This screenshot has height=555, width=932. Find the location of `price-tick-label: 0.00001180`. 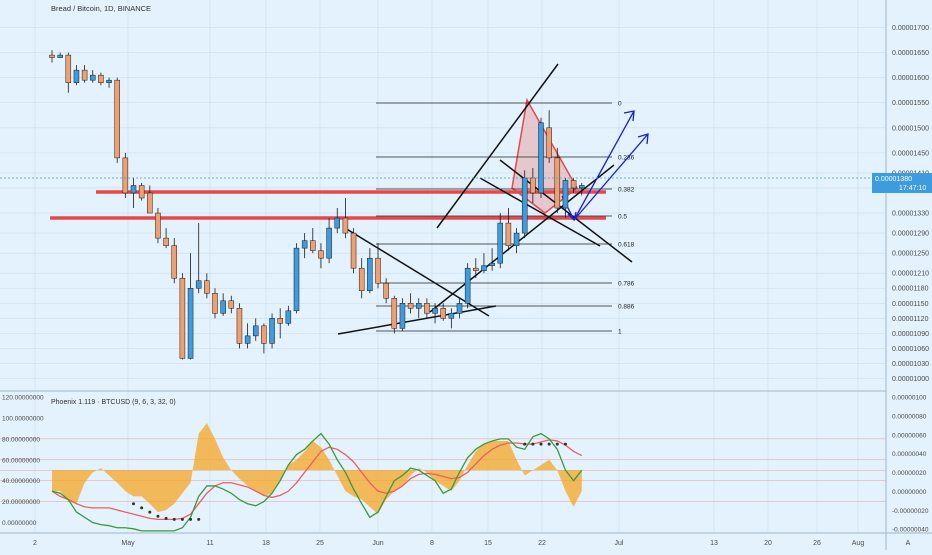

price-tick-label: 0.00001180 is located at coordinates (910, 289).